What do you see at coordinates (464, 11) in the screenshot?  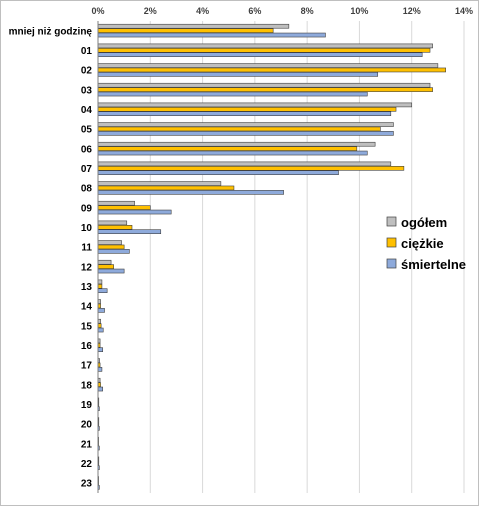 I see `x-tick-label: 14%` at bounding box center [464, 11].